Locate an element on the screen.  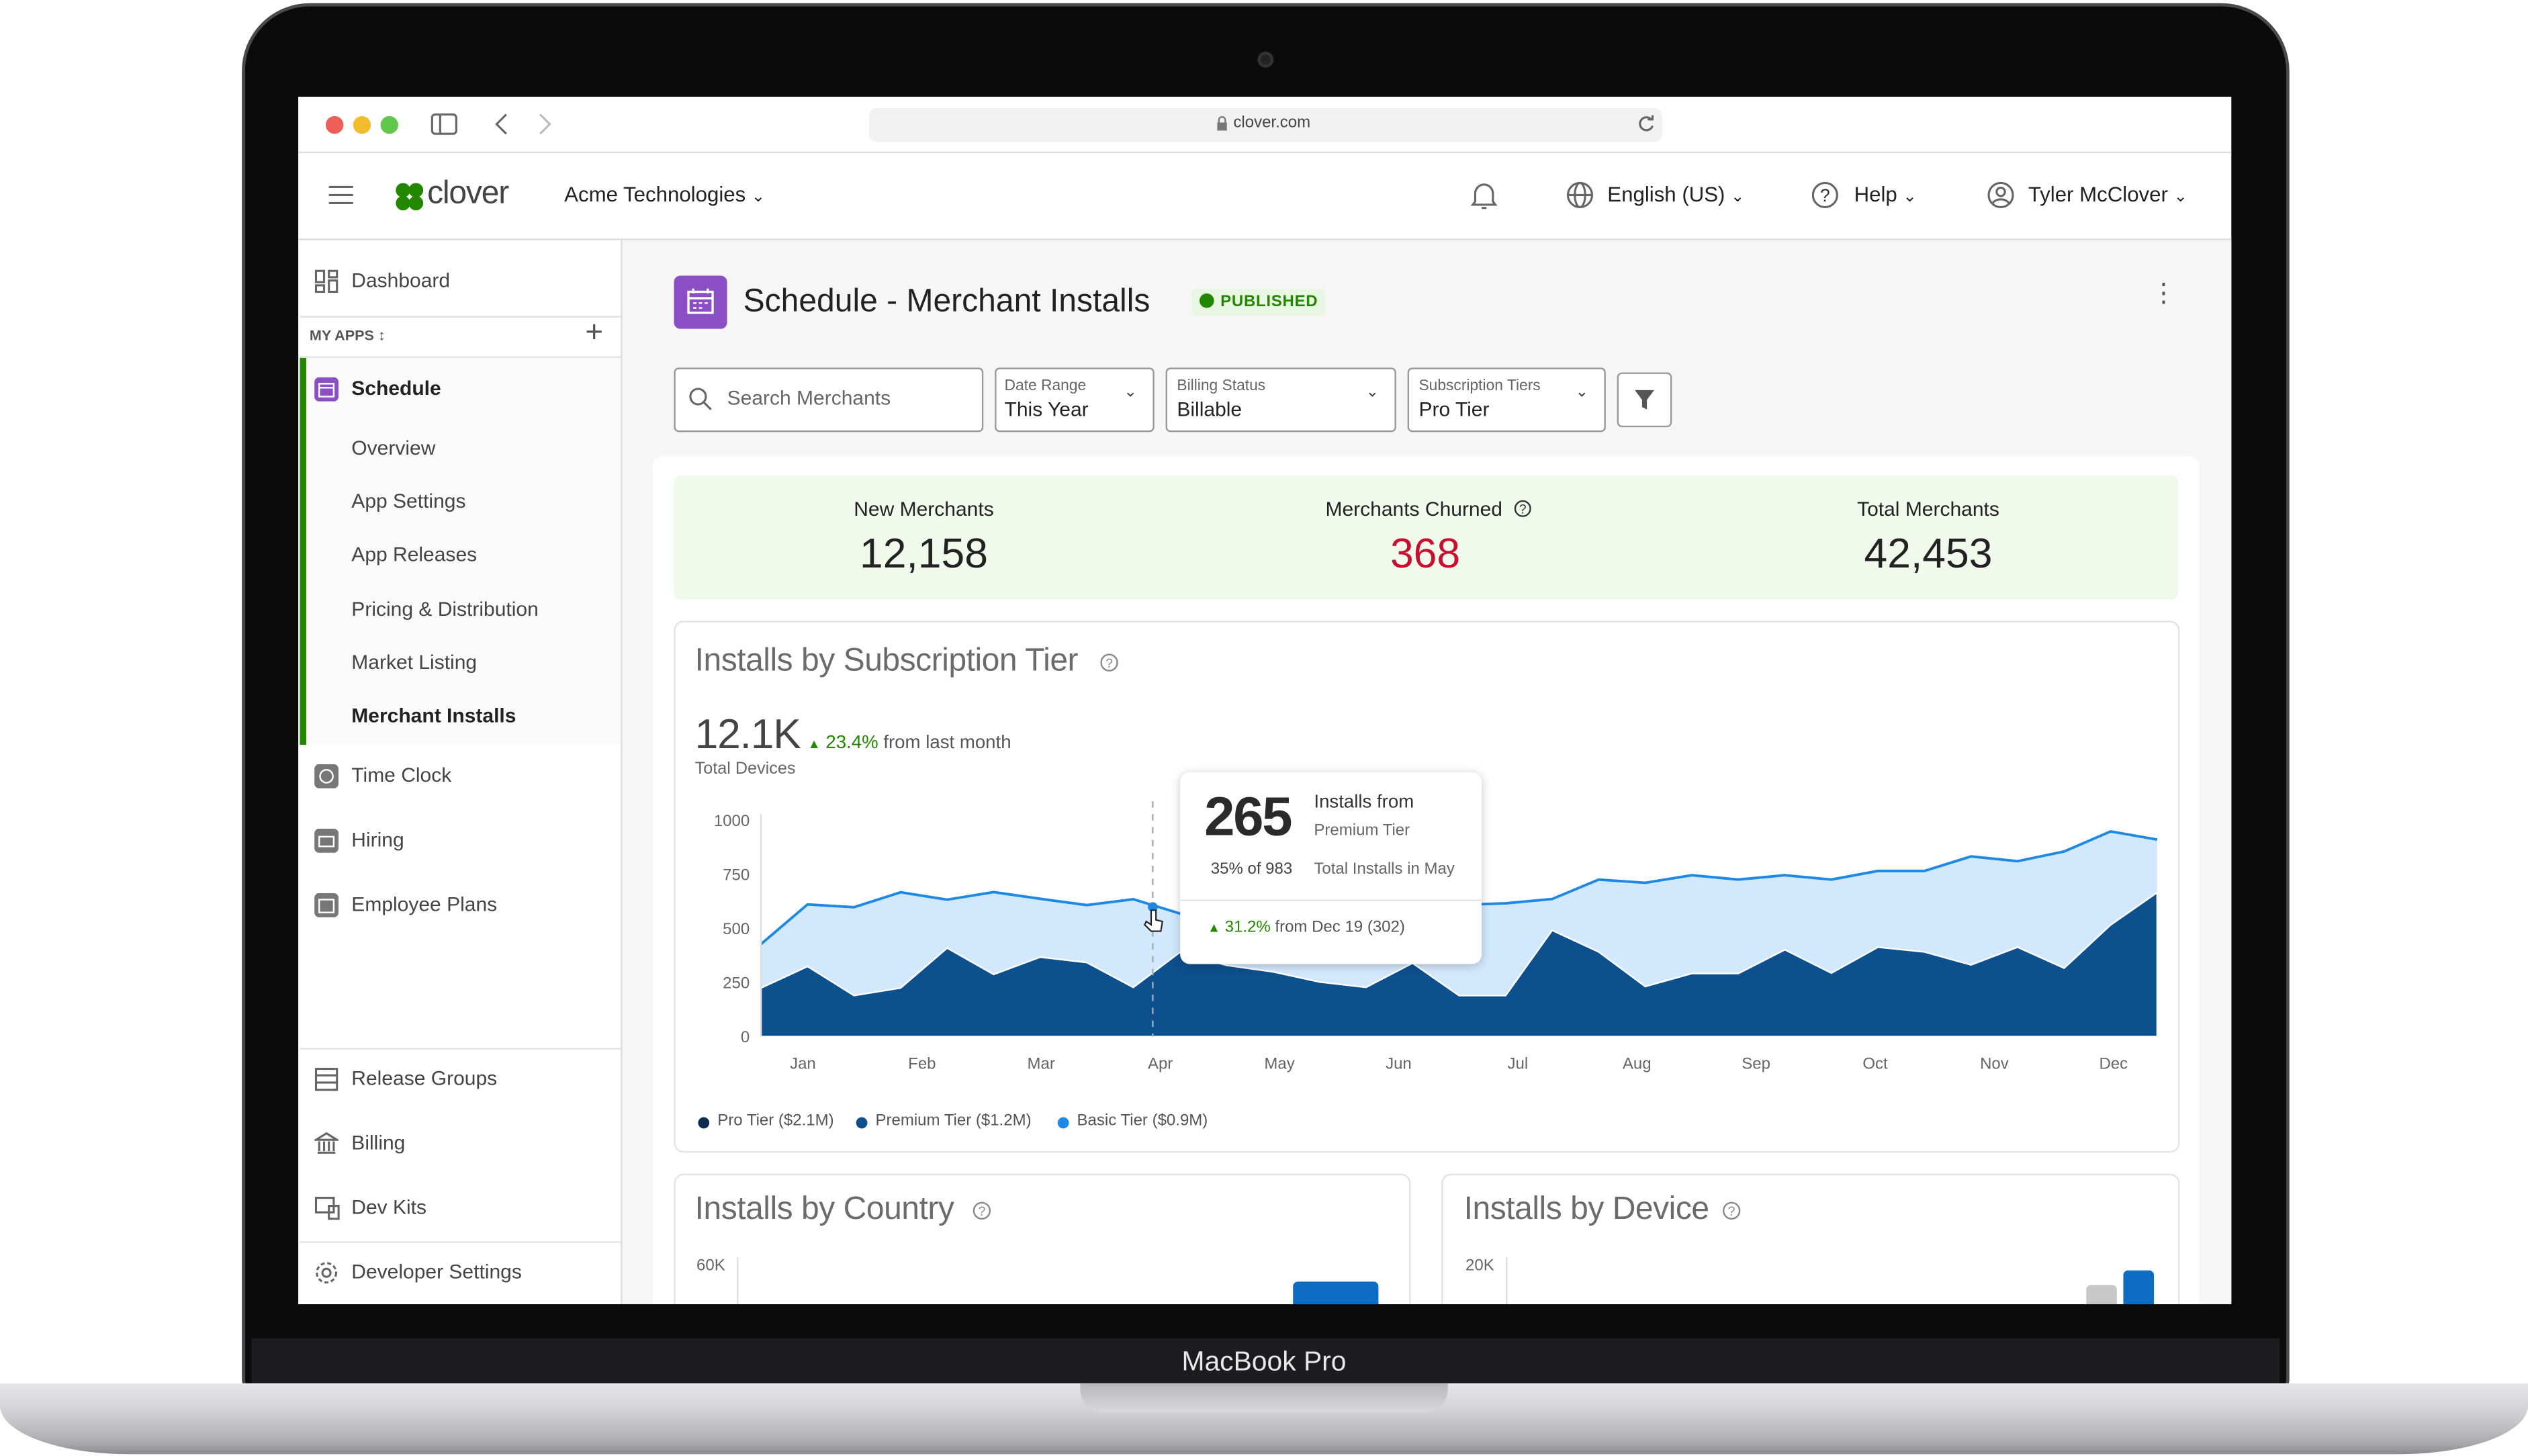
tooltip-line1: Installs from is located at coordinates (1364, 803).